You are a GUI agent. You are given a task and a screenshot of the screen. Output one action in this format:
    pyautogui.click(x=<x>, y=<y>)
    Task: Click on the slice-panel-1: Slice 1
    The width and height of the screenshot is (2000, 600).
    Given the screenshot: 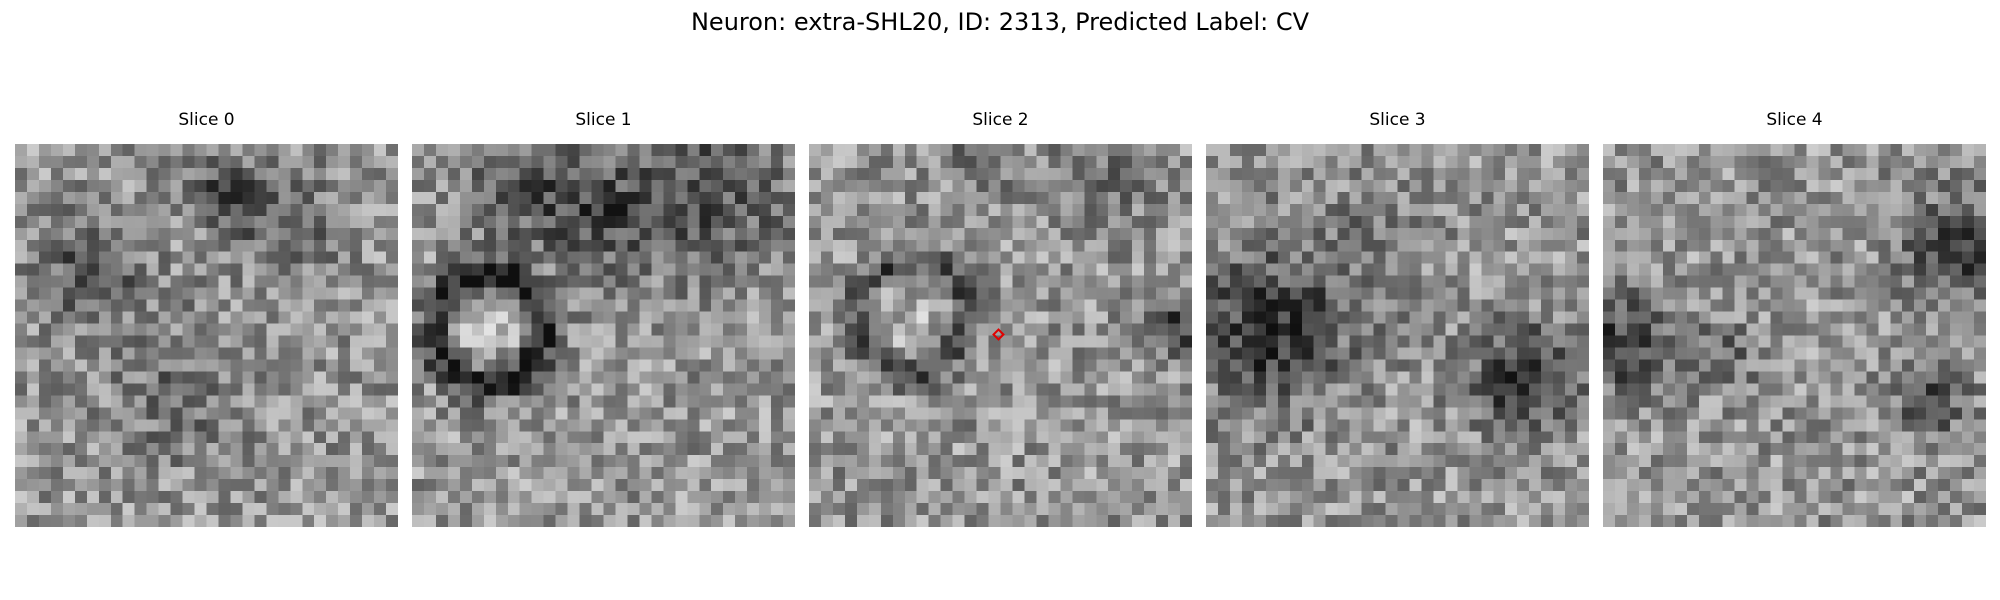 What is the action you would take?
    pyautogui.click(x=603, y=318)
    